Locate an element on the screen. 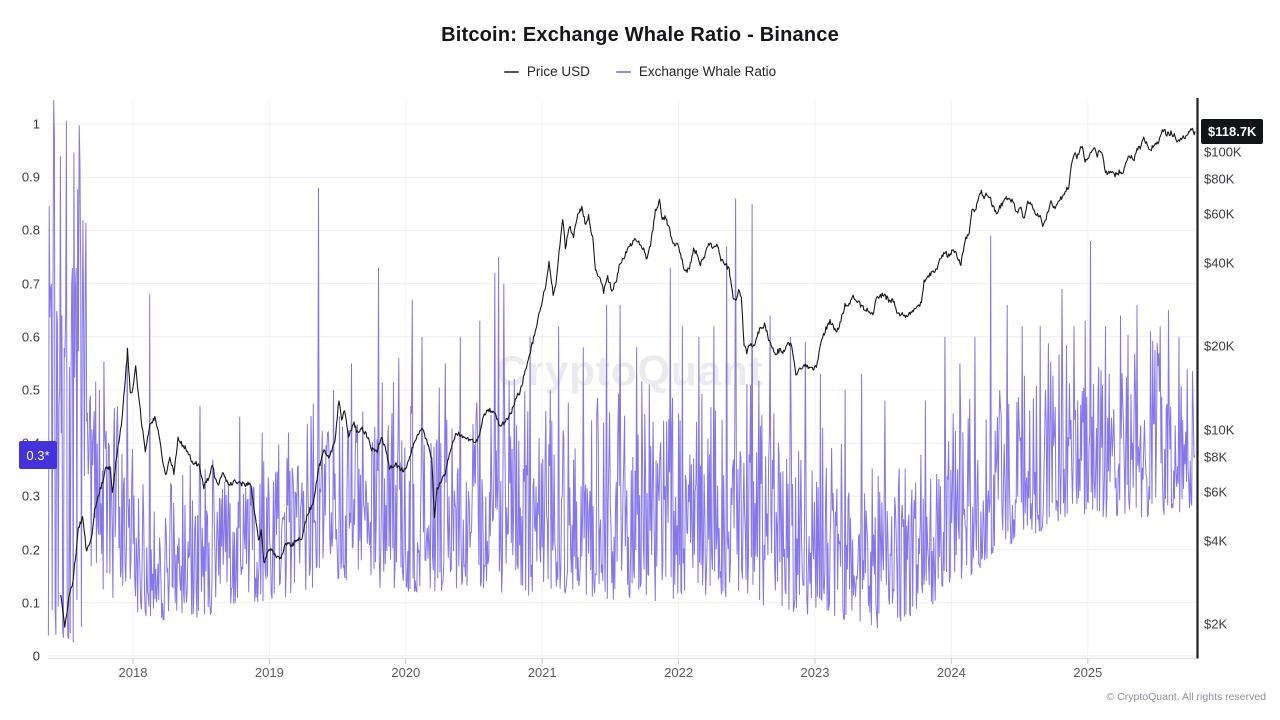  left-axis-tick-label: 0.7 is located at coordinates (30, 284).